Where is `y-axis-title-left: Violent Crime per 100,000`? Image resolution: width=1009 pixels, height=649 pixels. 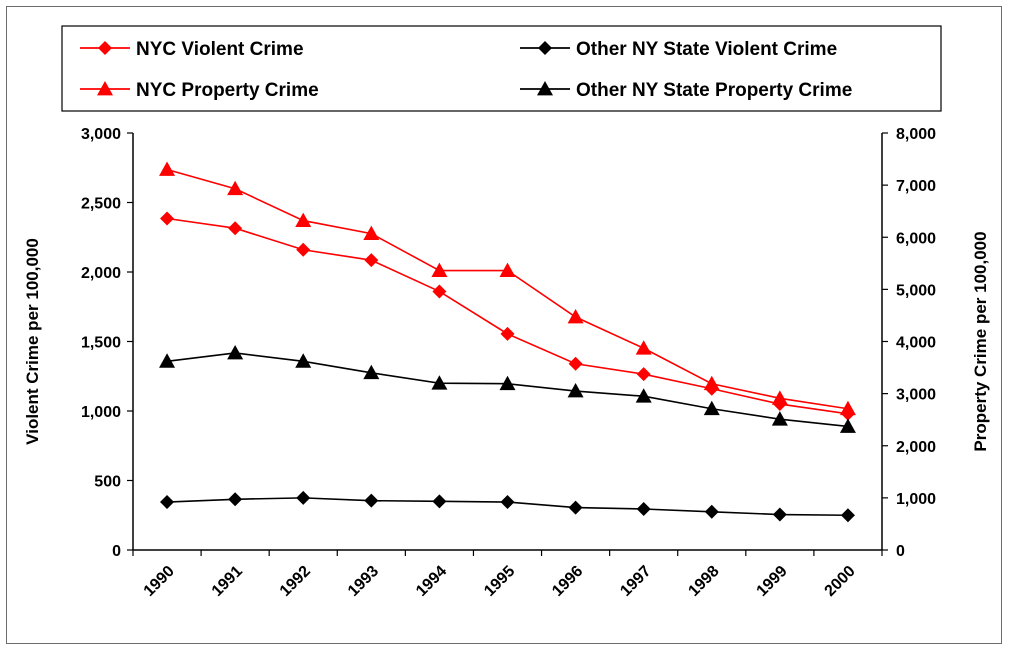
y-axis-title-left: Violent Crime per 100,000 is located at coordinates (32, 341).